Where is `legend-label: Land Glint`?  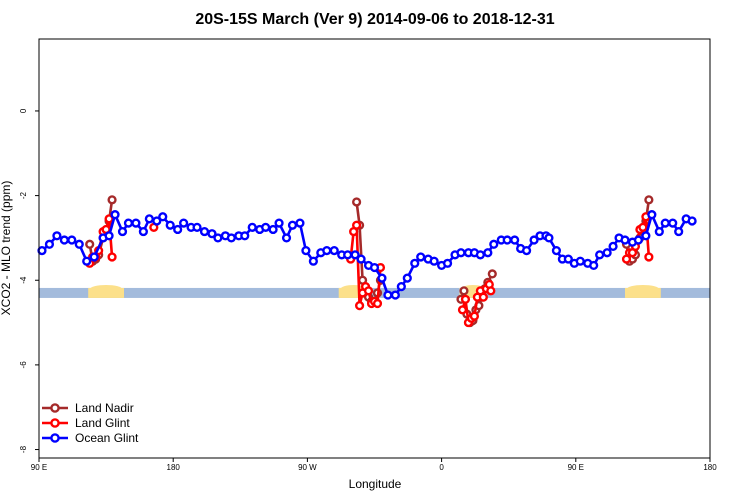 legend-label: Land Glint is located at coordinates (102, 423).